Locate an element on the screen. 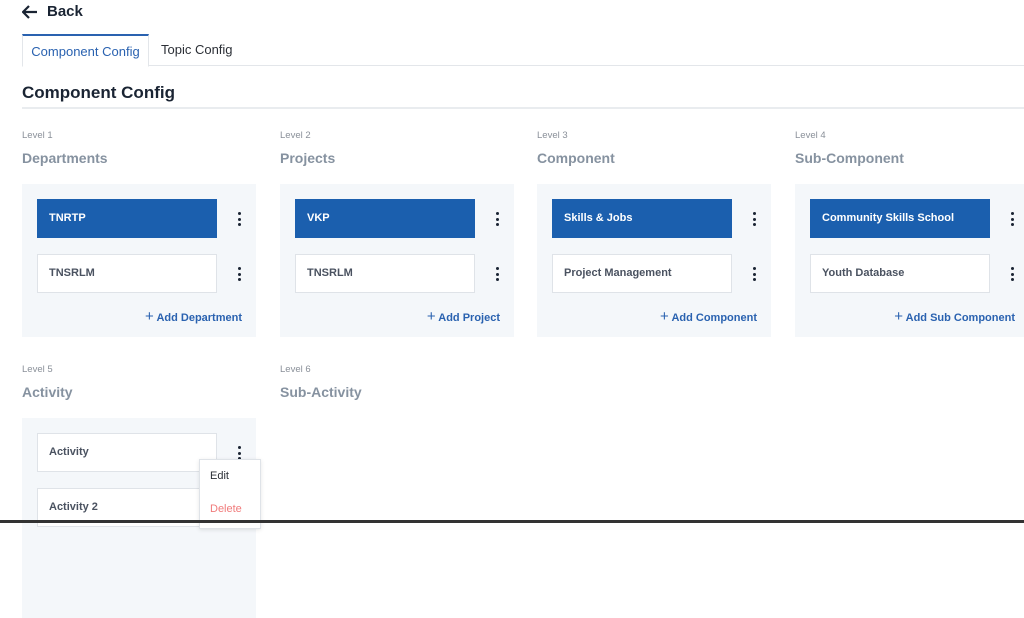 The image size is (1024, 618). level-column: Level 5 Activity Activity Activity 2 is located at coordinates (139, 491).